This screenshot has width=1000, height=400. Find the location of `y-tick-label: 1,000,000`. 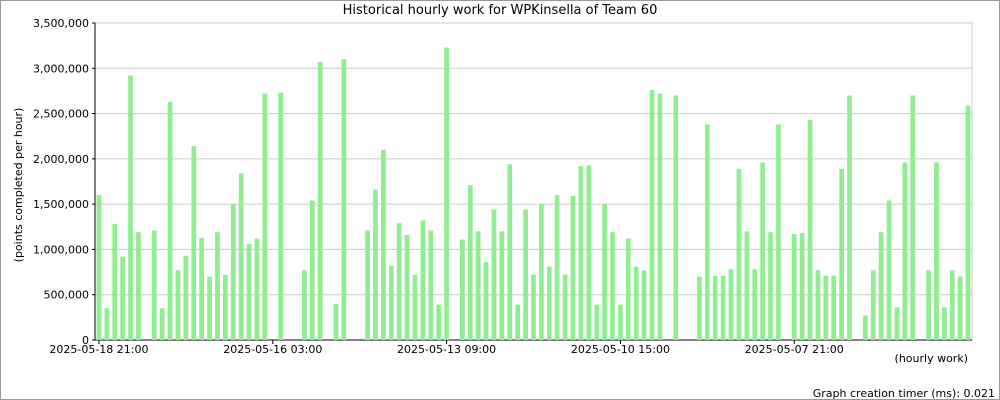

y-tick-label: 1,000,000 is located at coordinates (61, 249).